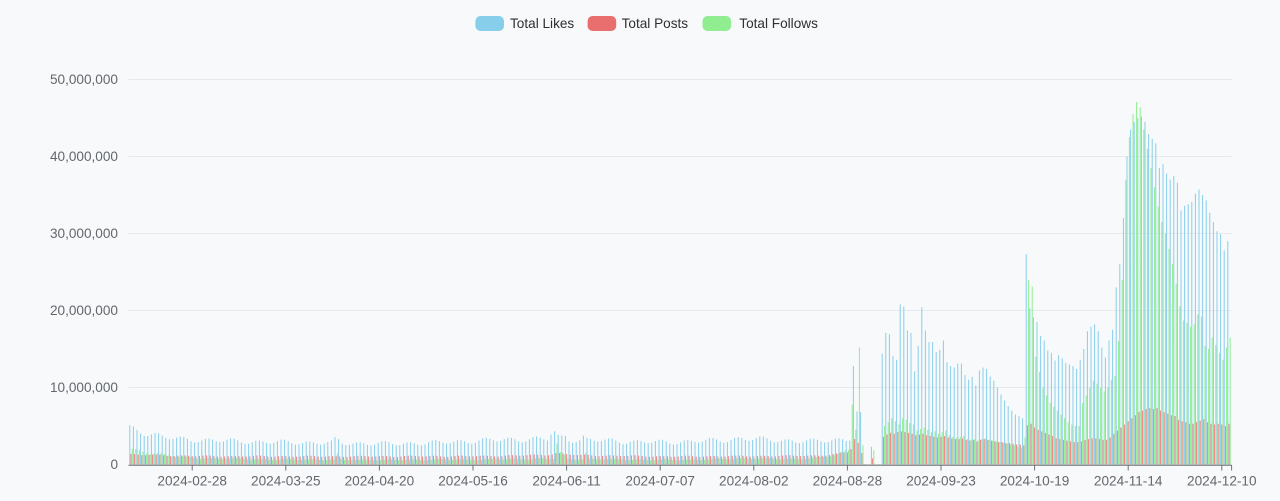 The width and height of the screenshot is (1280, 501). What do you see at coordinates (380, 480) in the screenshot?
I see `svg-text: 2024-04-20` at bounding box center [380, 480].